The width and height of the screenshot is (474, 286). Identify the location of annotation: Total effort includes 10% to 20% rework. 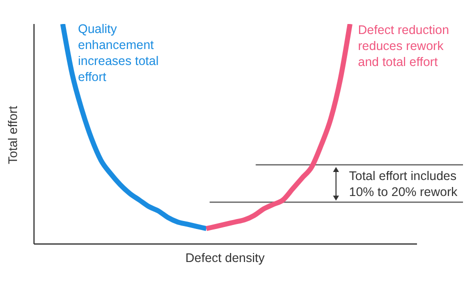
(403, 184).